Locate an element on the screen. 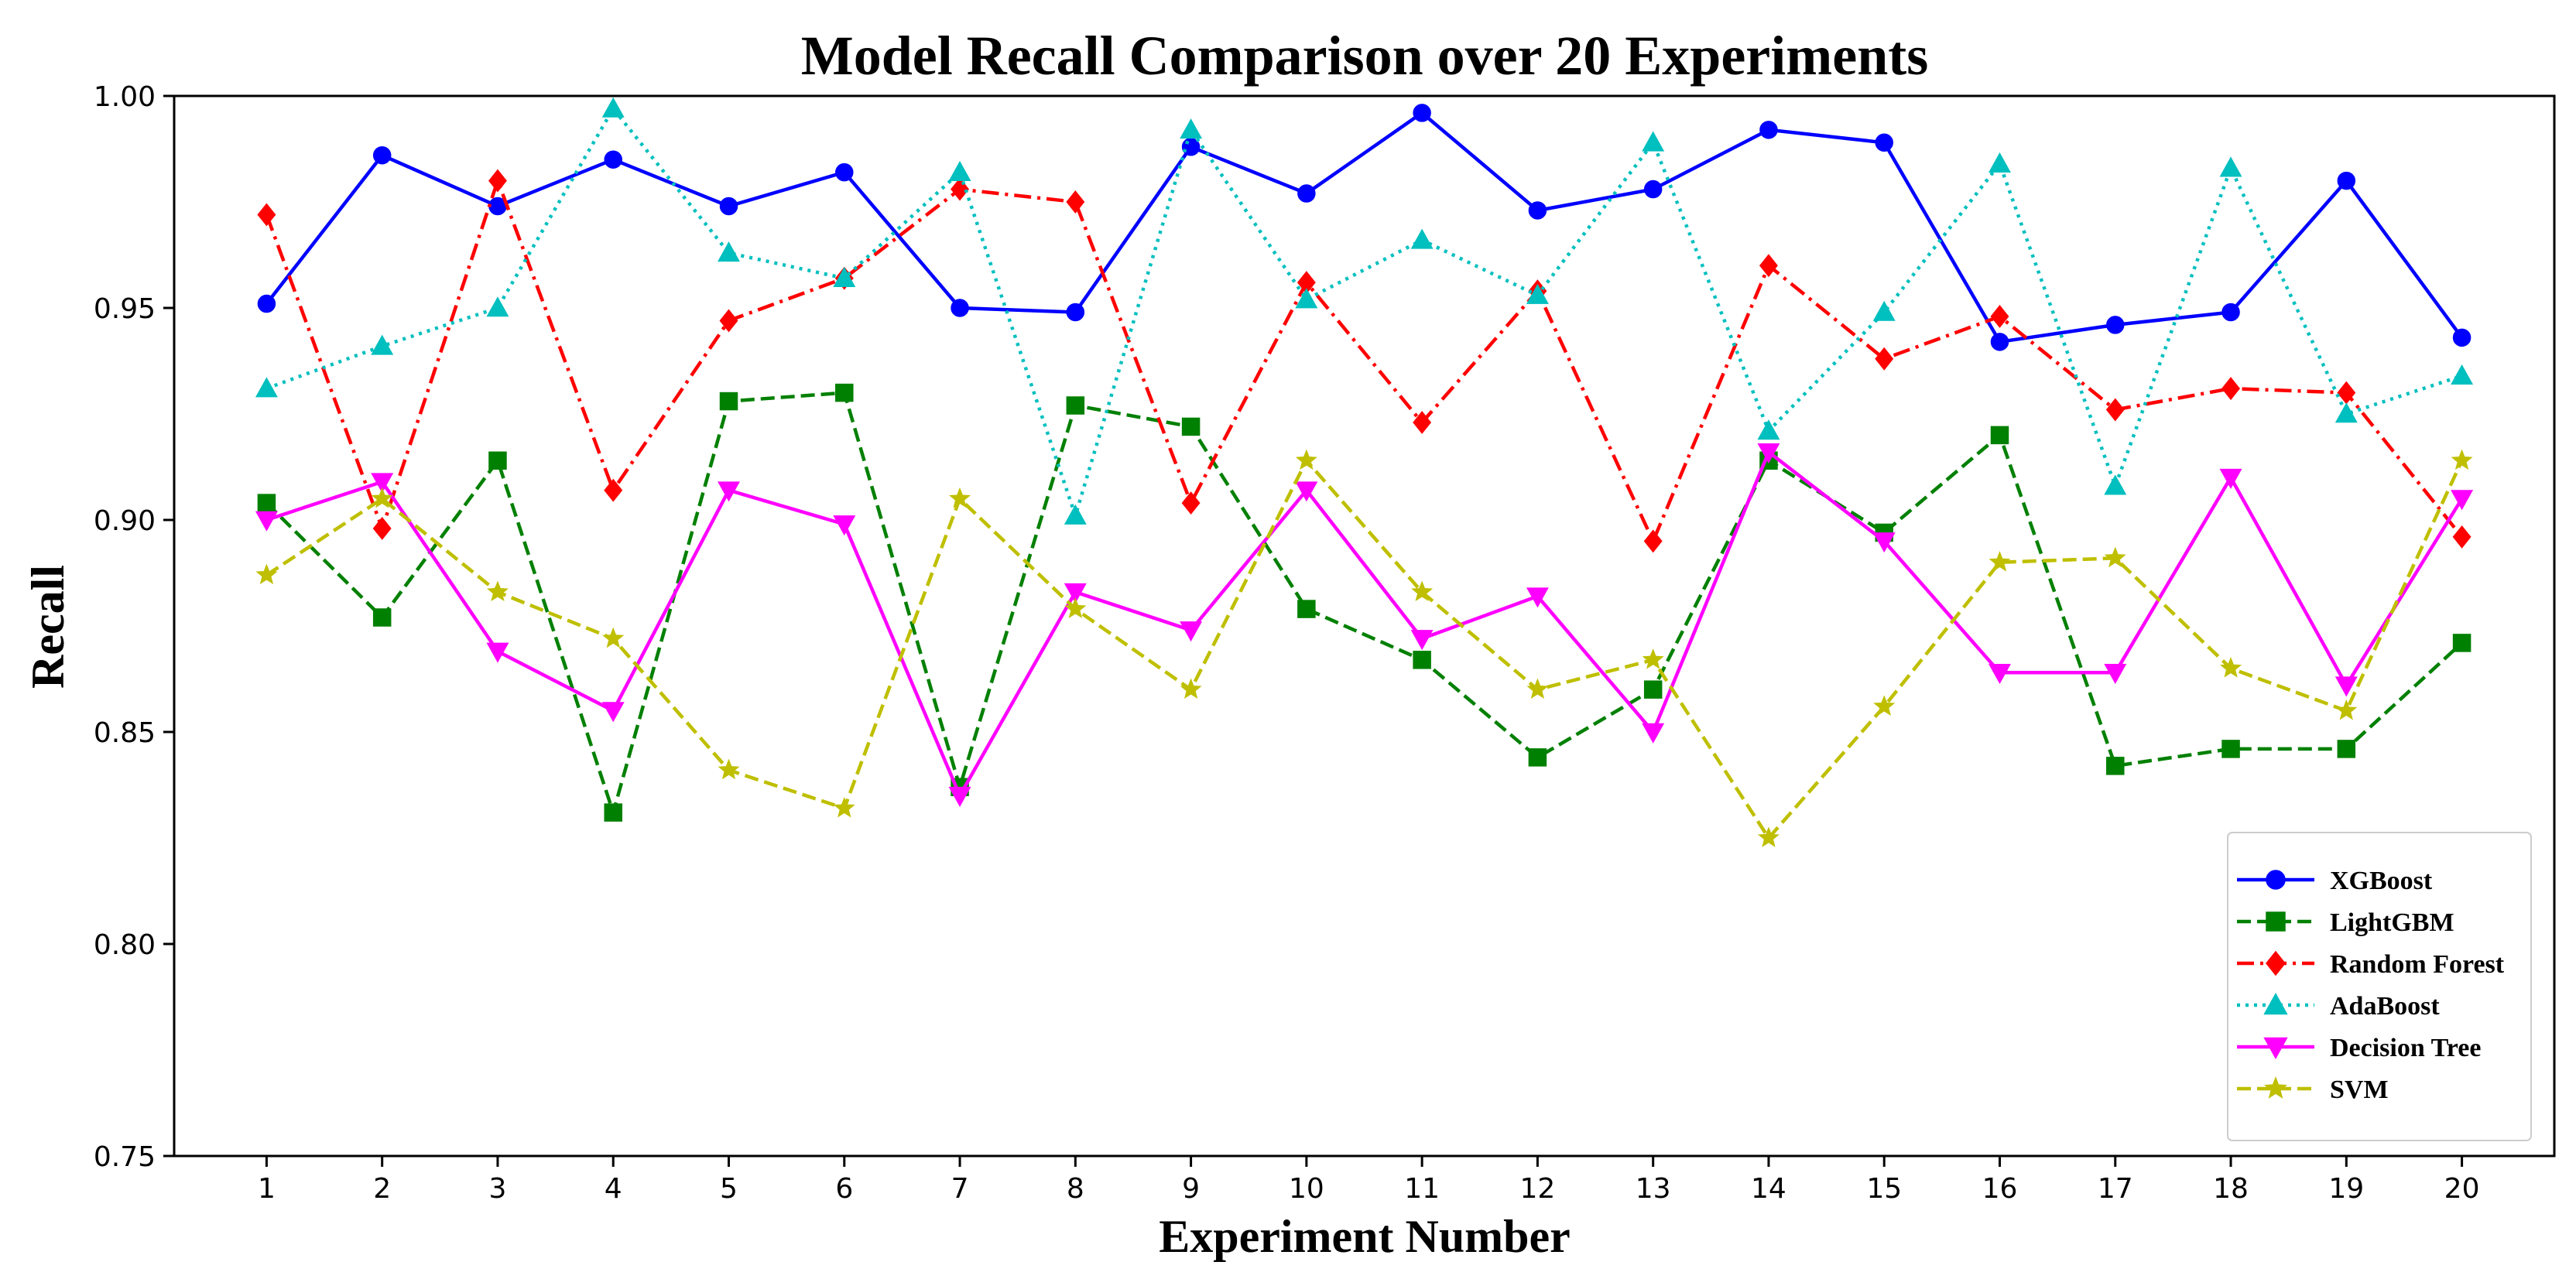 The image size is (2576, 1279). x-tick-label: 18 is located at coordinates (2231, 1189).